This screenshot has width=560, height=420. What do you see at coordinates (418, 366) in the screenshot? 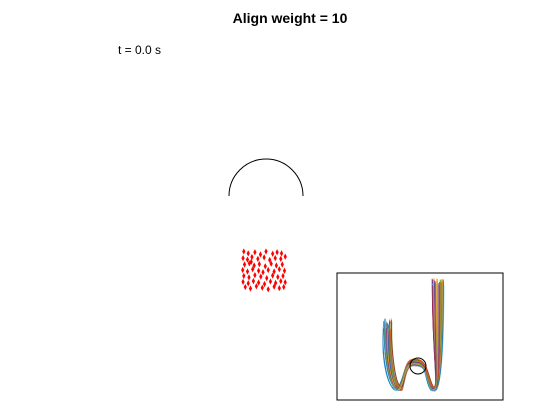
I see `inset-obstacle` at bounding box center [418, 366].